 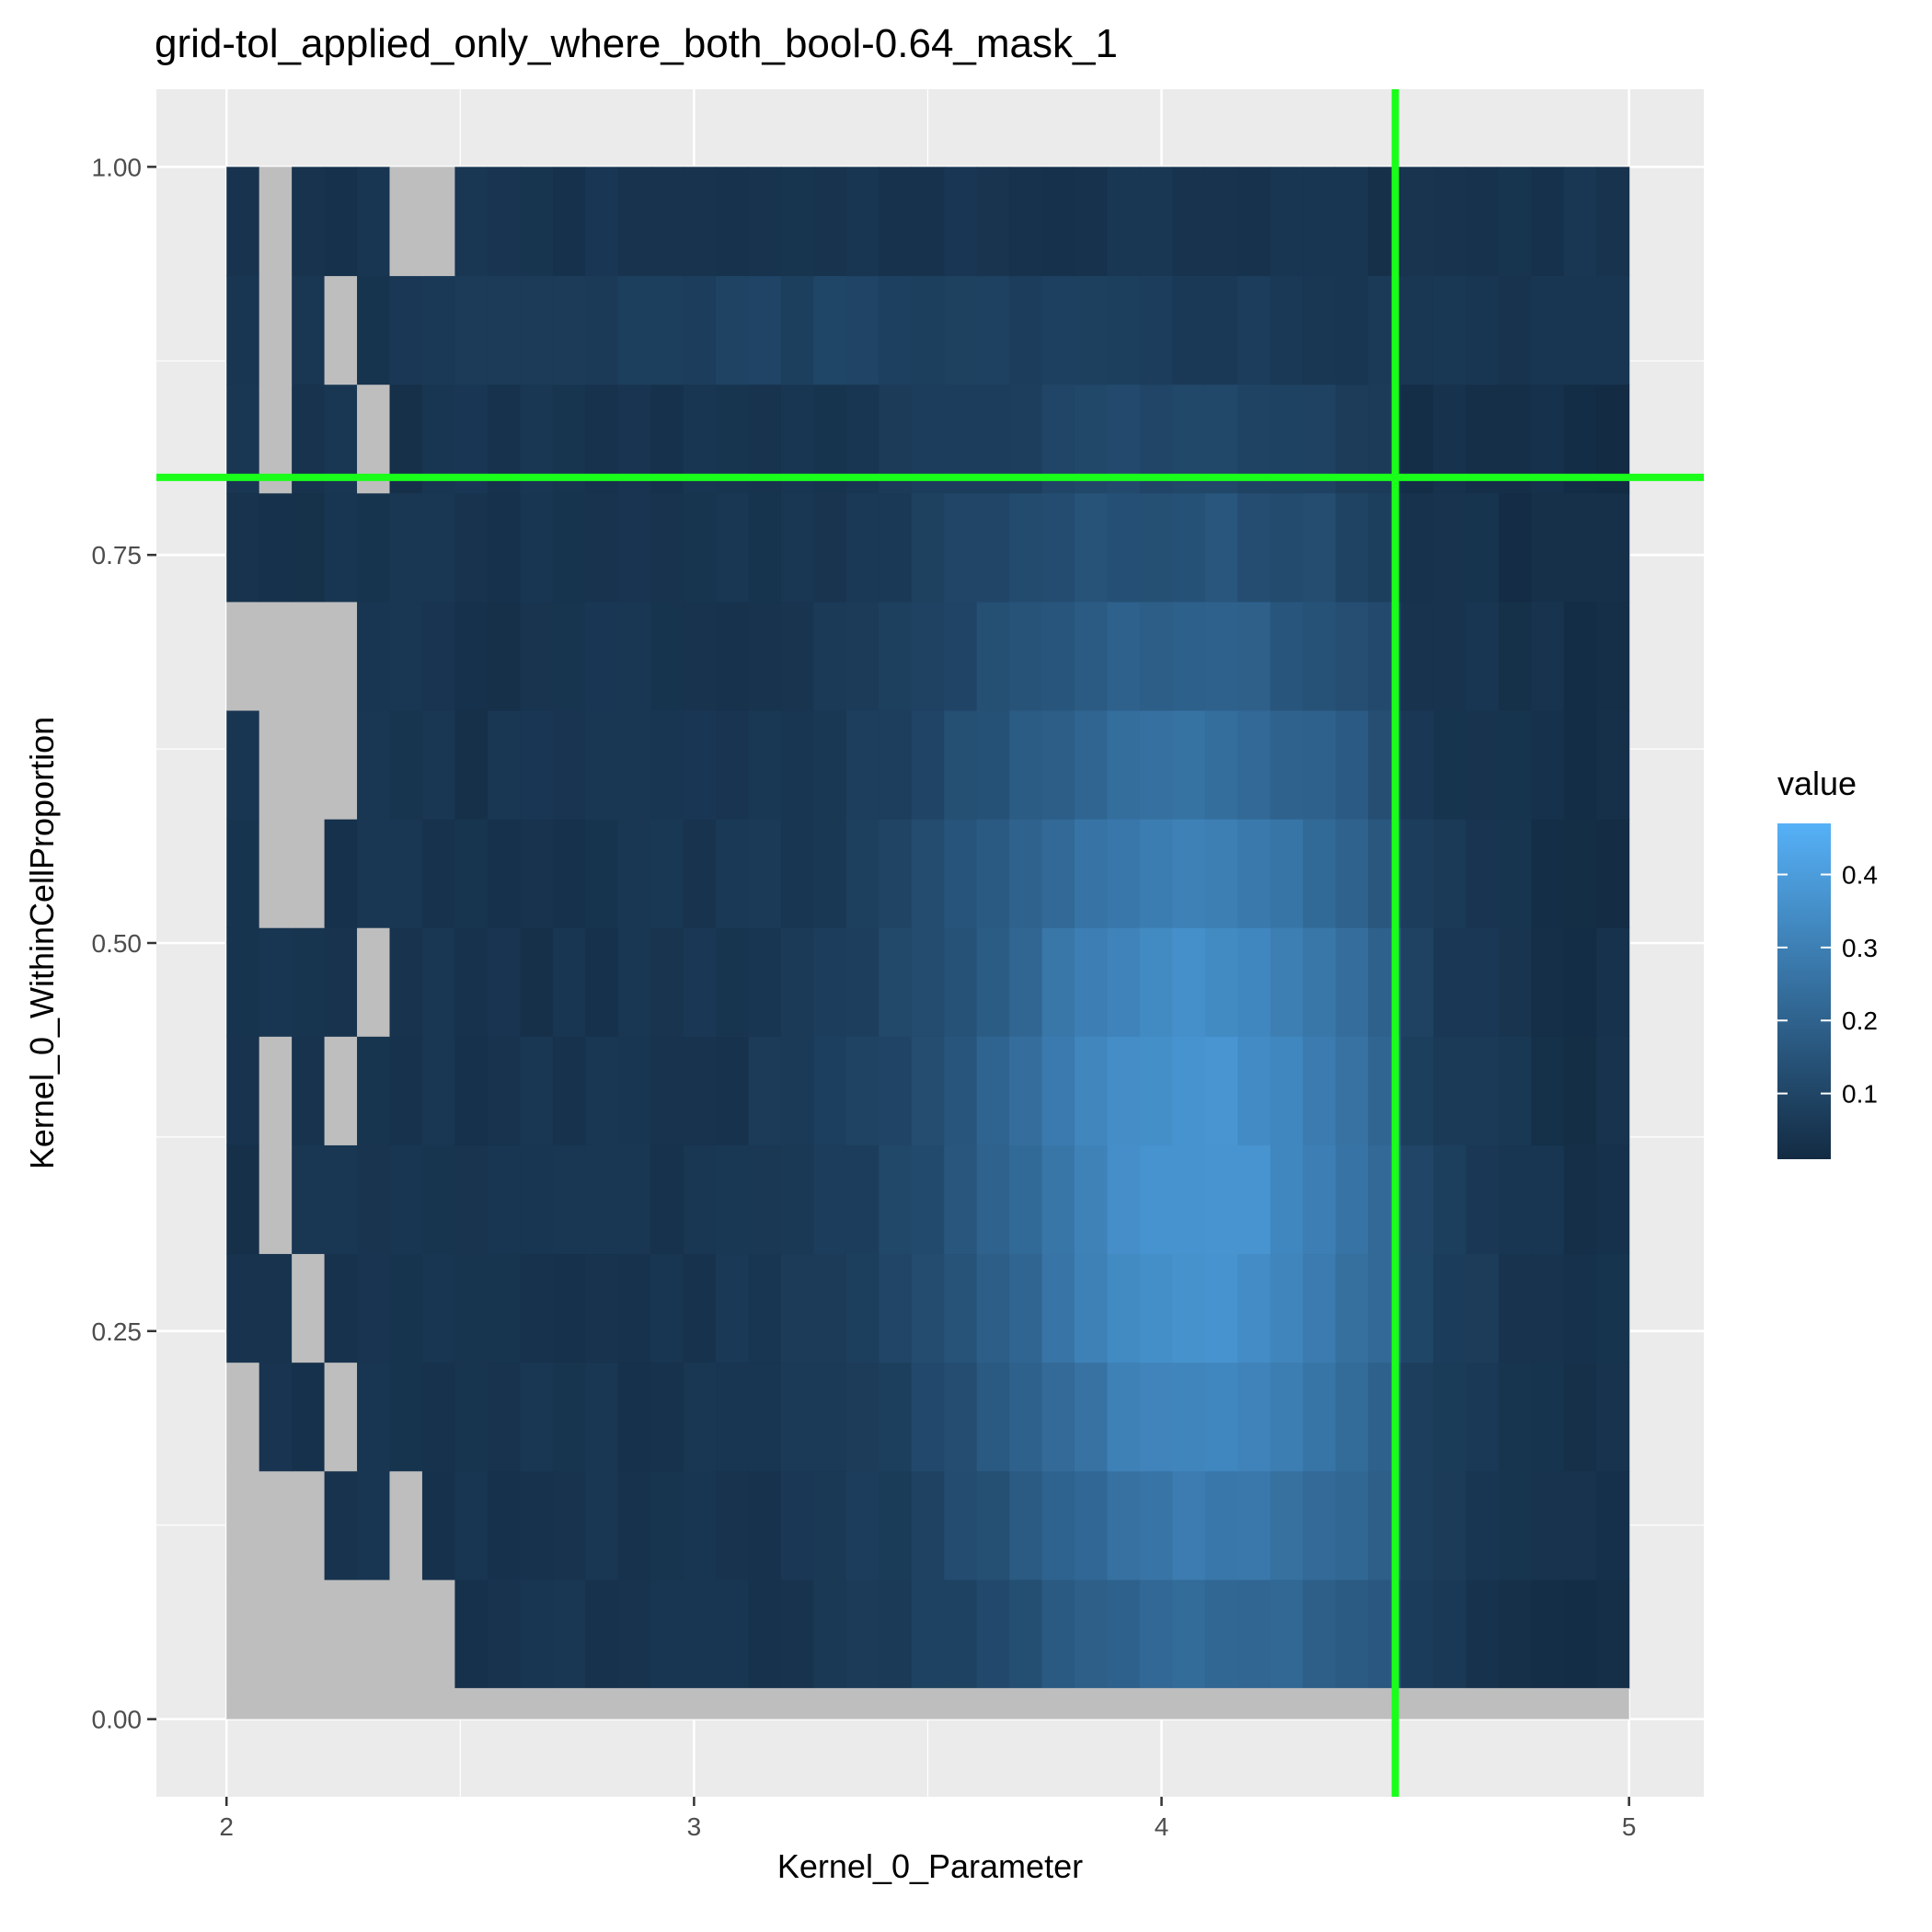 What do you see at coordinates (117, 1331) in the screenshot?
I see `y-tick-label: 0.25` at bounding box center [117, 1331].